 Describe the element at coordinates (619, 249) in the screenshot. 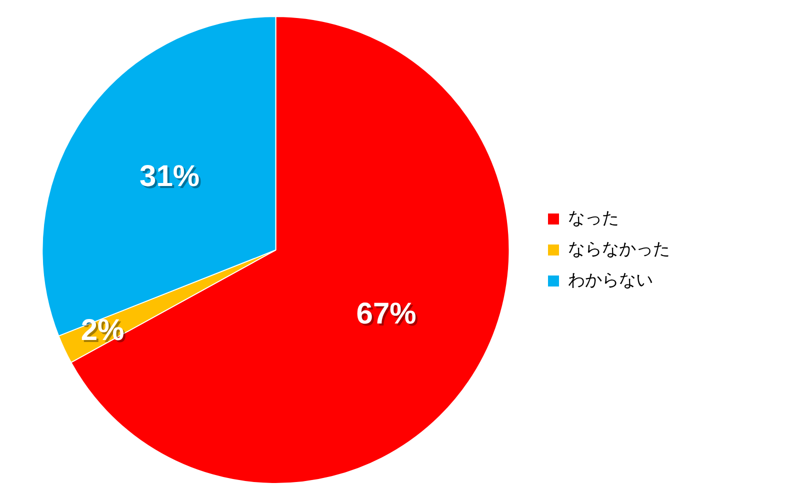

I see `legend-label: ならなかった` at that location.